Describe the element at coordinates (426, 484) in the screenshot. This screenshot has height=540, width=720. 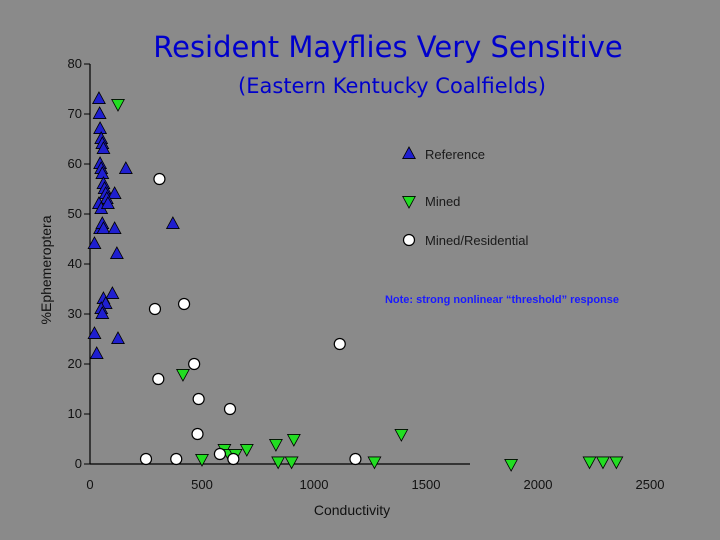
I see `x-tick-label: 1500` at that location.